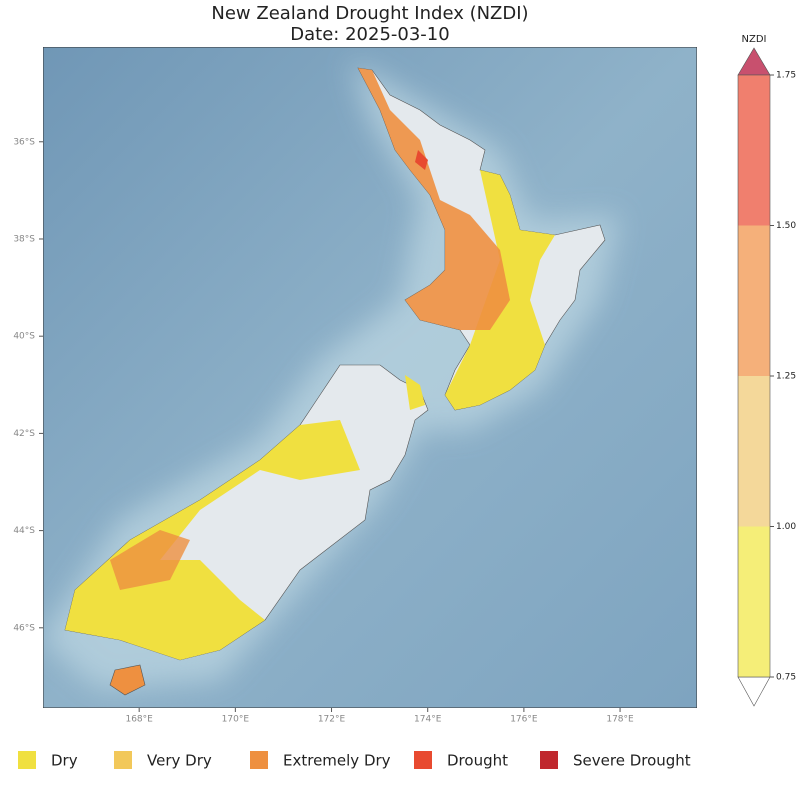  What do you see at coordinates (786, 678) in the screenshot?
I see `colorbar-tick-label: 0.75` at bounding box center [786, 678].